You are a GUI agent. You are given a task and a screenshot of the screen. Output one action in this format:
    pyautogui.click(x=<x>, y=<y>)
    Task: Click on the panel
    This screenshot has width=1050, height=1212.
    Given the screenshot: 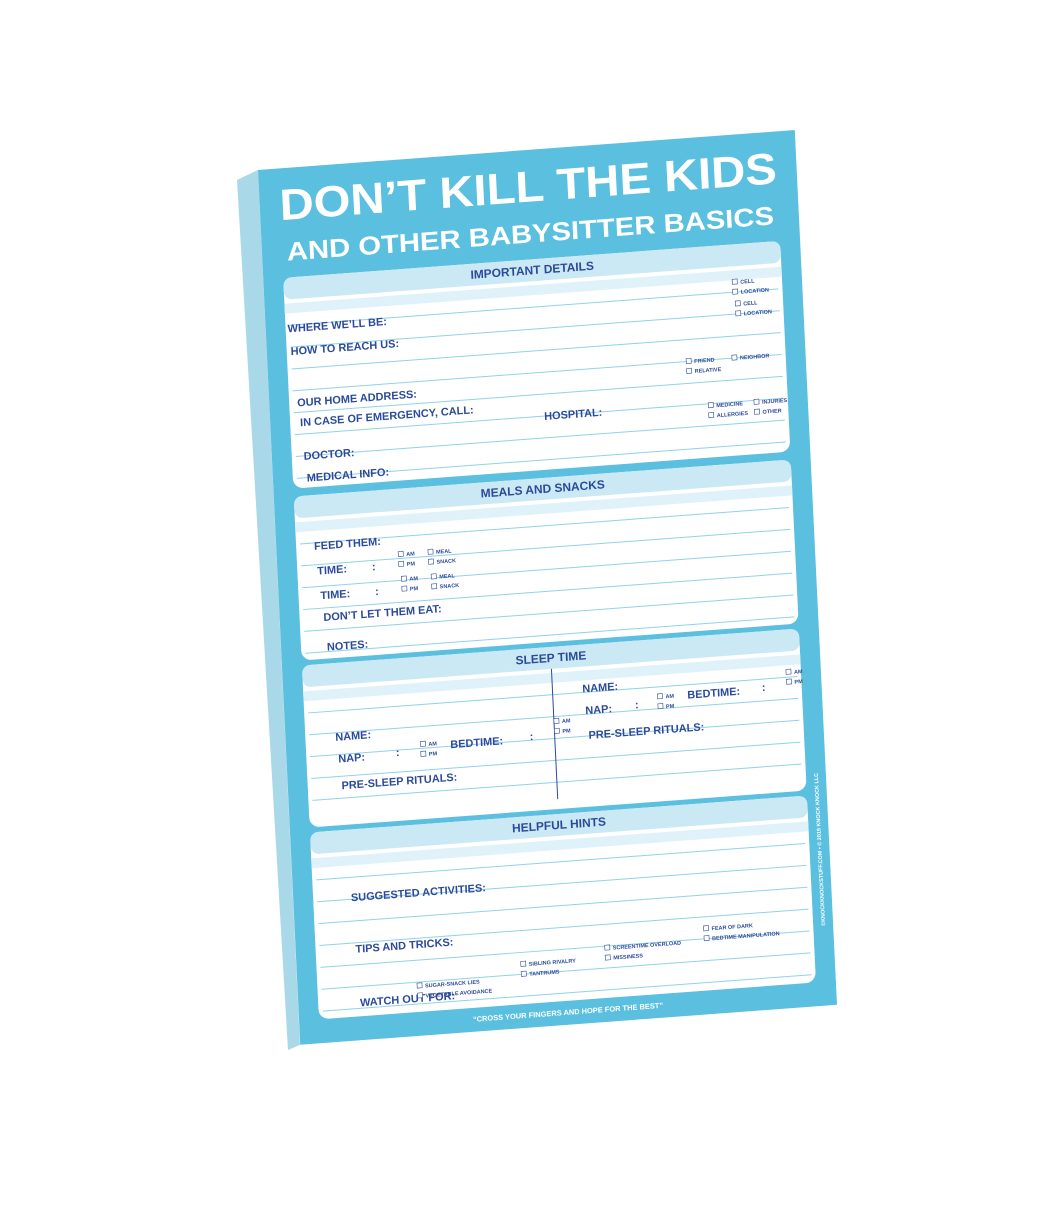 What is the action you would take?
    pyautogui.click(x=546, y=560)
    